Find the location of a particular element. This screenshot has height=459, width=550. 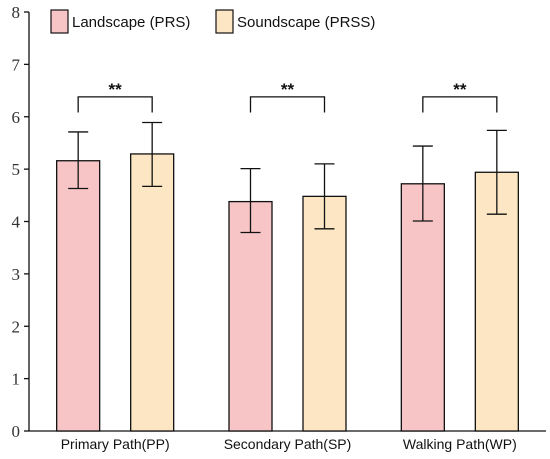

x-category-label-2: Walking Path(WP) is located at coordinates (460, 444).